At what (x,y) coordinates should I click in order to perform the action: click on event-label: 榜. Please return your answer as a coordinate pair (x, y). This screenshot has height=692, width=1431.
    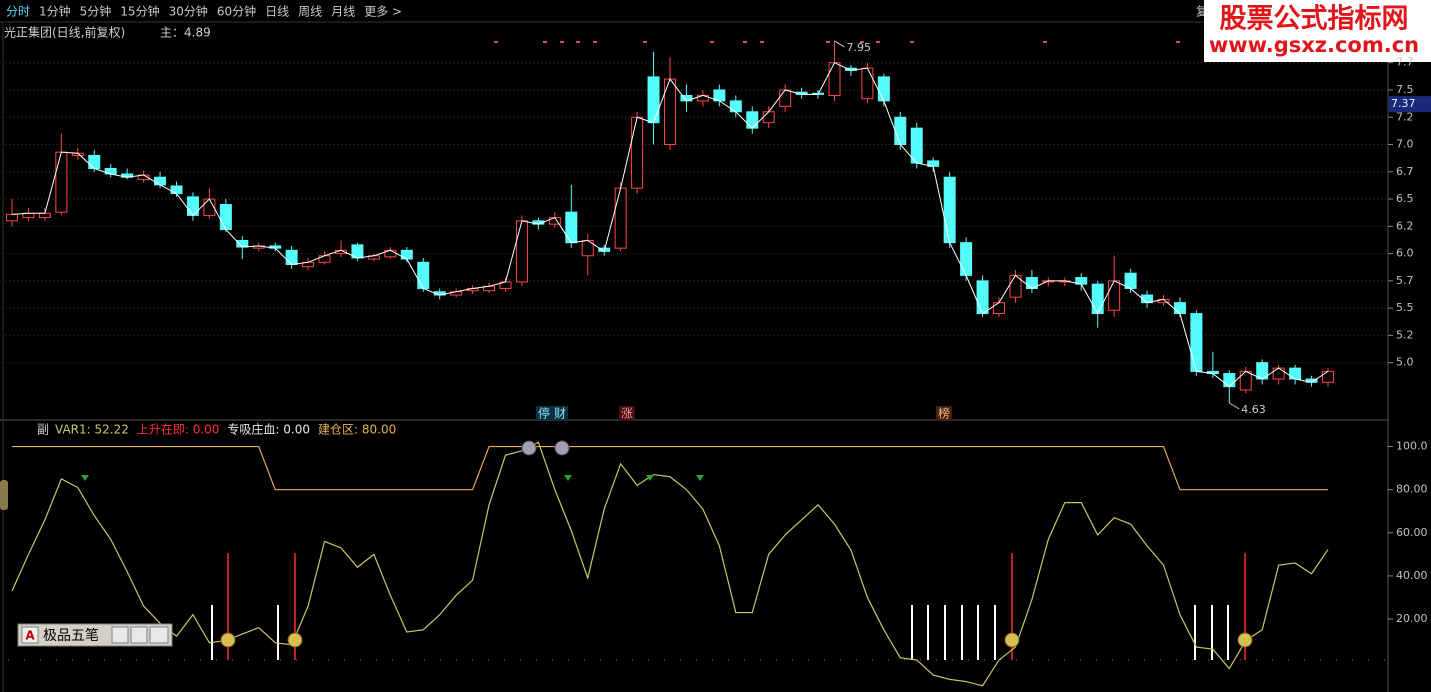
    Looking at the image, I should click on (944, 413).